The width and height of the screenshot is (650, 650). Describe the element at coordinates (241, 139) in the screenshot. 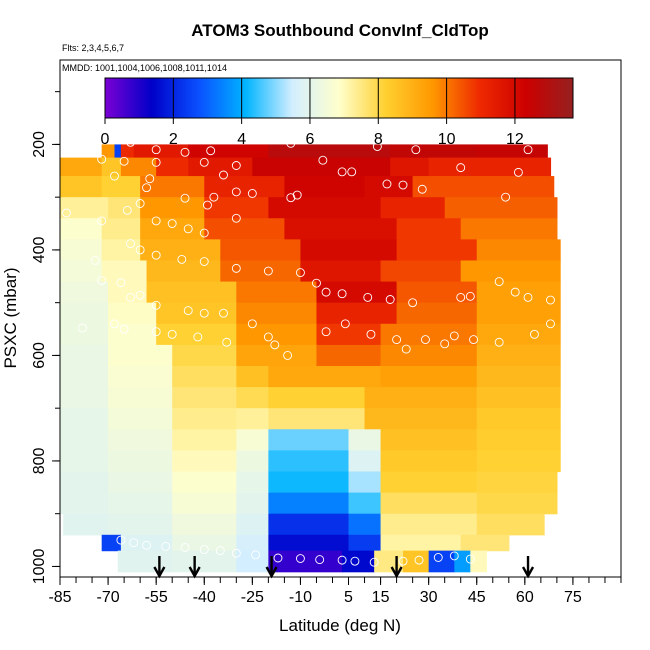

I see `colorbar-tick-label: 4` at that location.